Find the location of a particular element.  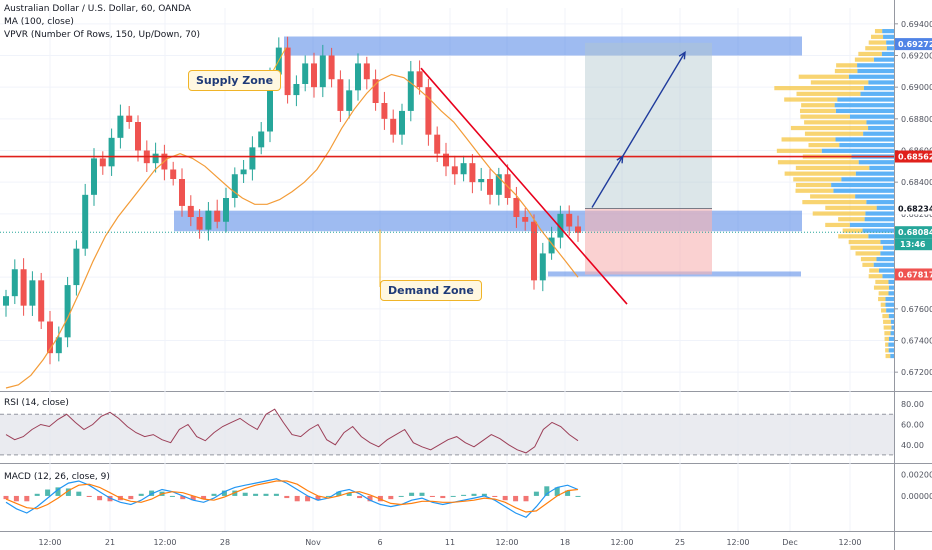

price-tick-label: 0.69200 is located at coordinates (916, 56).